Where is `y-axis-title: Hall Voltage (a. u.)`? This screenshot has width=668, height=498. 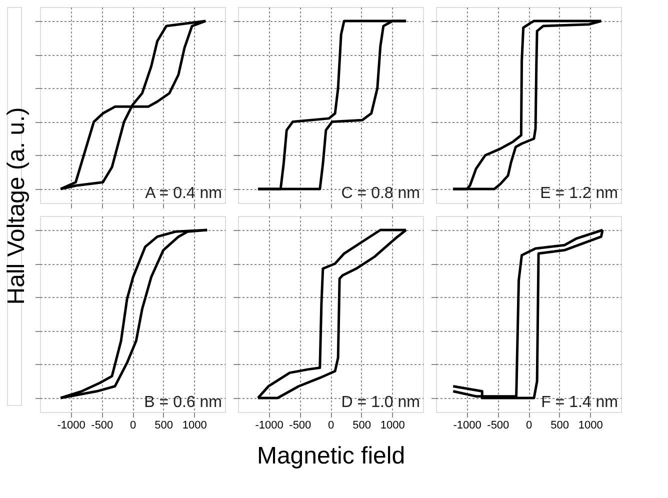
y-axis-title: Hall Voltage (a. u.) is located at coordinates (16, 206).